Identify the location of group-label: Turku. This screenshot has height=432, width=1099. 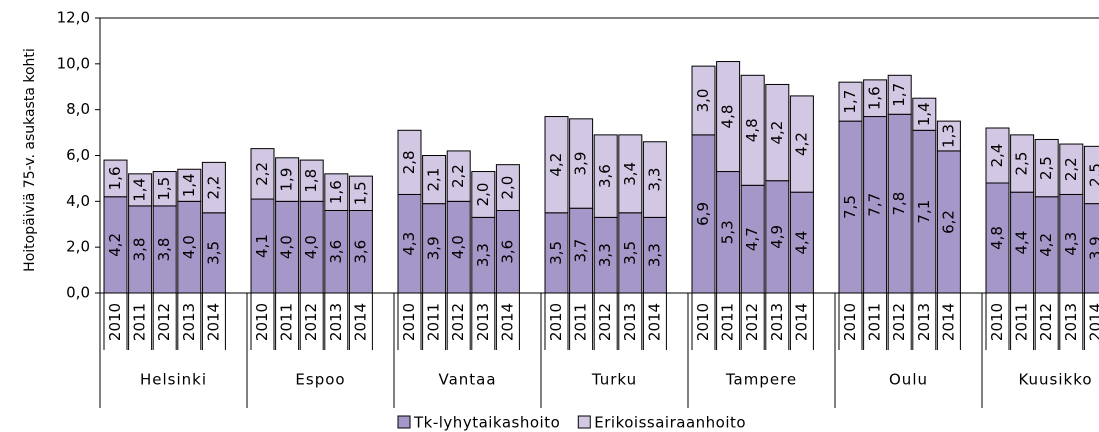
(614, 380).